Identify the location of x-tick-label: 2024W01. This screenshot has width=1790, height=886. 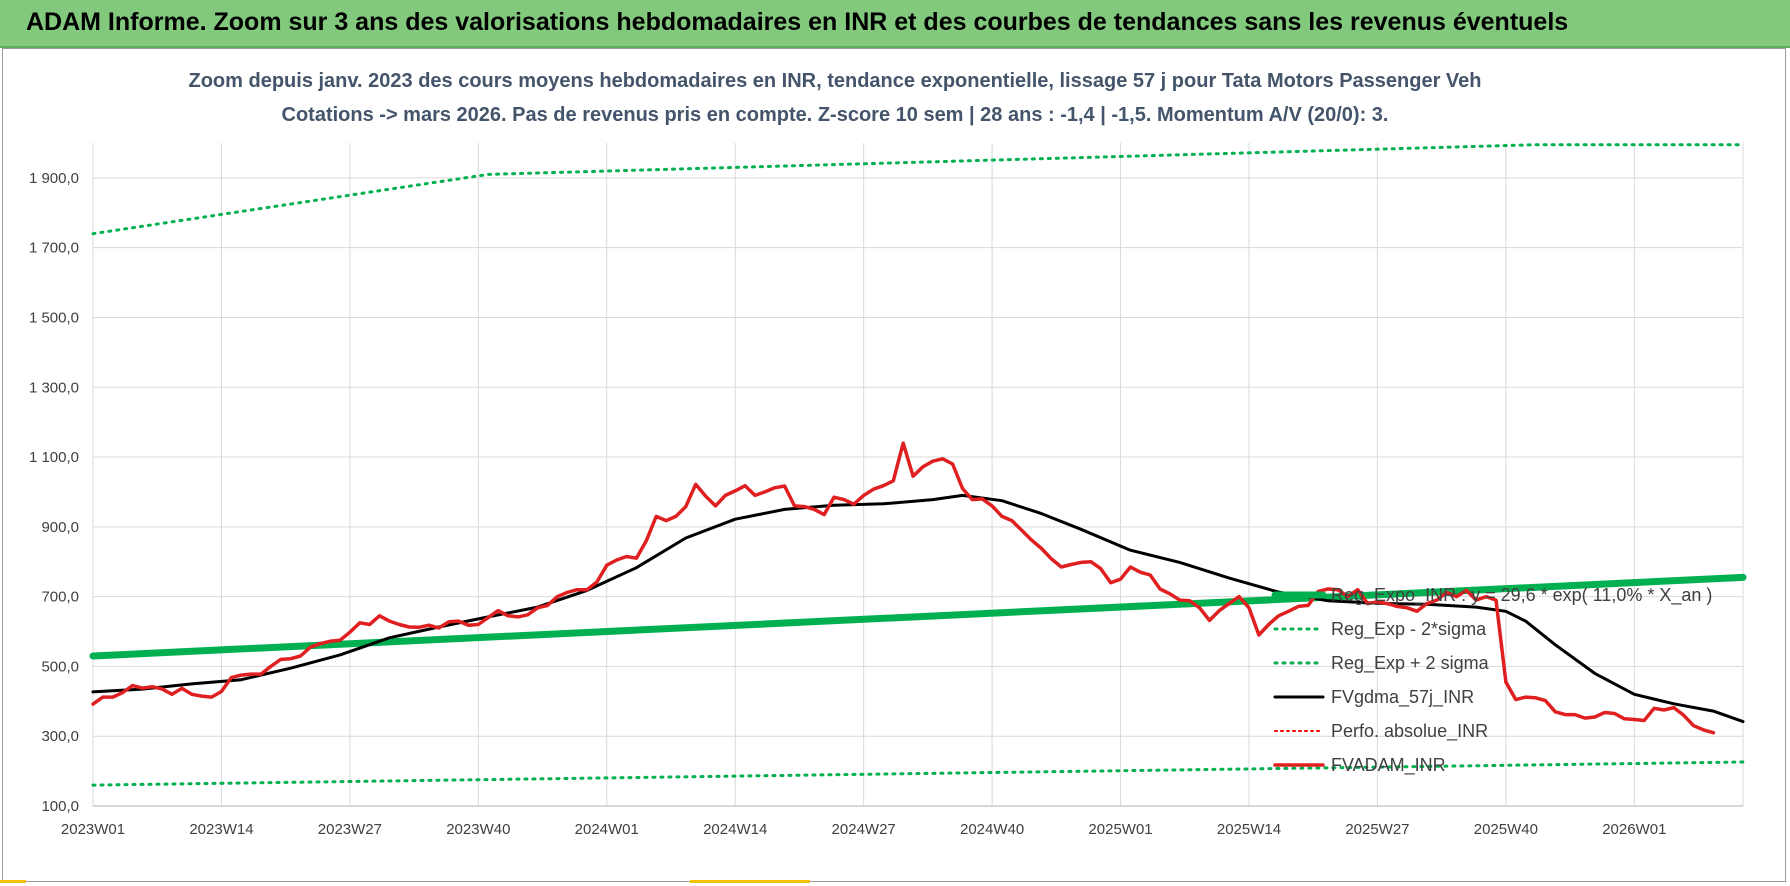
(607, 829).